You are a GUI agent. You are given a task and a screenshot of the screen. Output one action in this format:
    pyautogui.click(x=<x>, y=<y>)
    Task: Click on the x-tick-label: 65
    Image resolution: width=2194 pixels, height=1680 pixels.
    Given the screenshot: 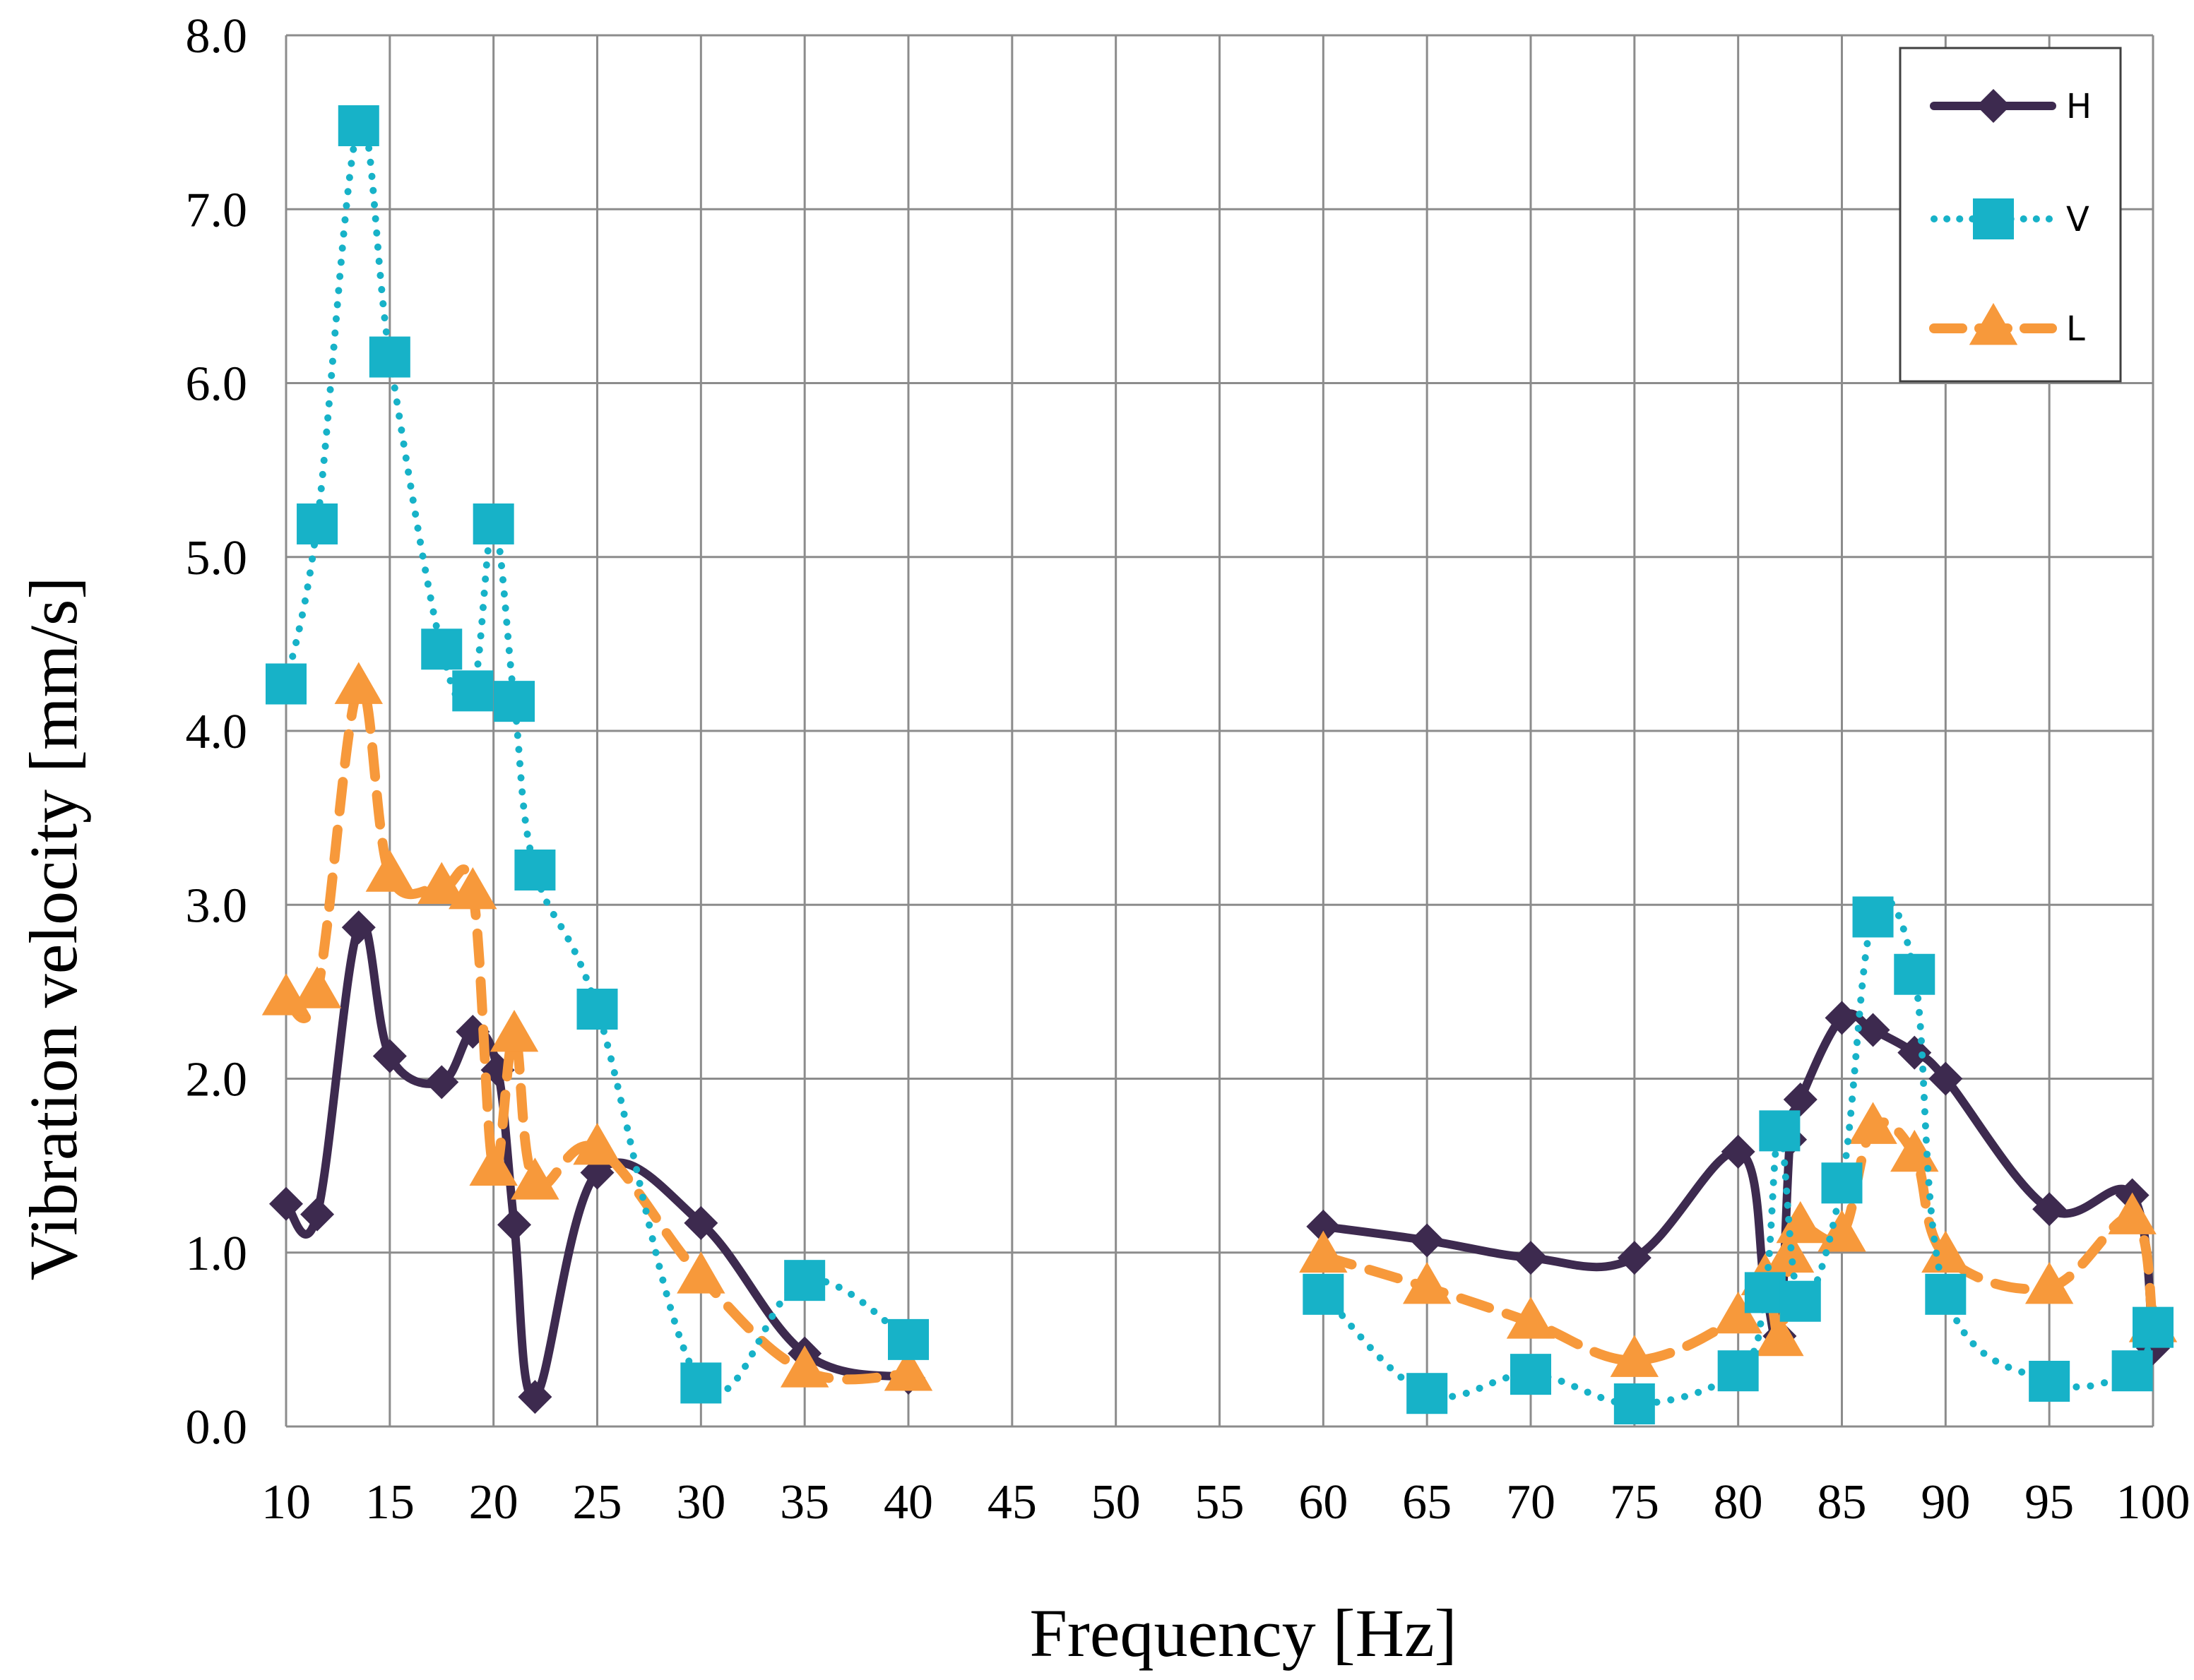 What is the action you would take?
    pyautogui.click(x=1427, y=1503)
    